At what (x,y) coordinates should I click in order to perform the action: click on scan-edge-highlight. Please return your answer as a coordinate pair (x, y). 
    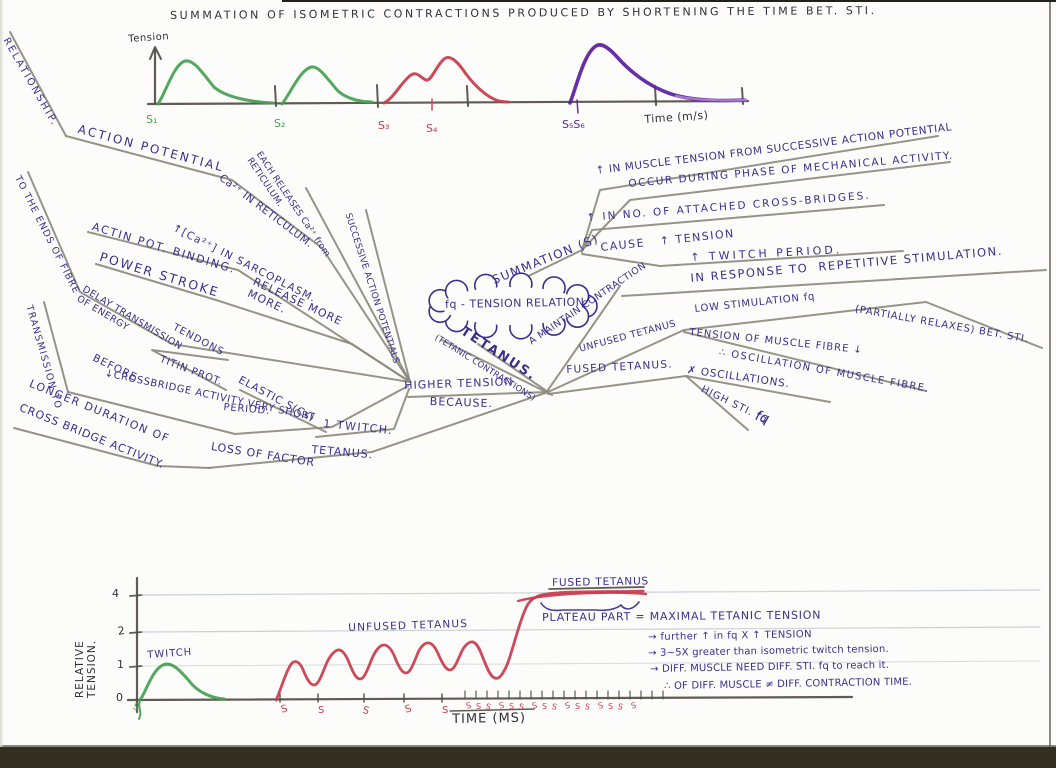
    Looking at the image, I should click on (528, 746).